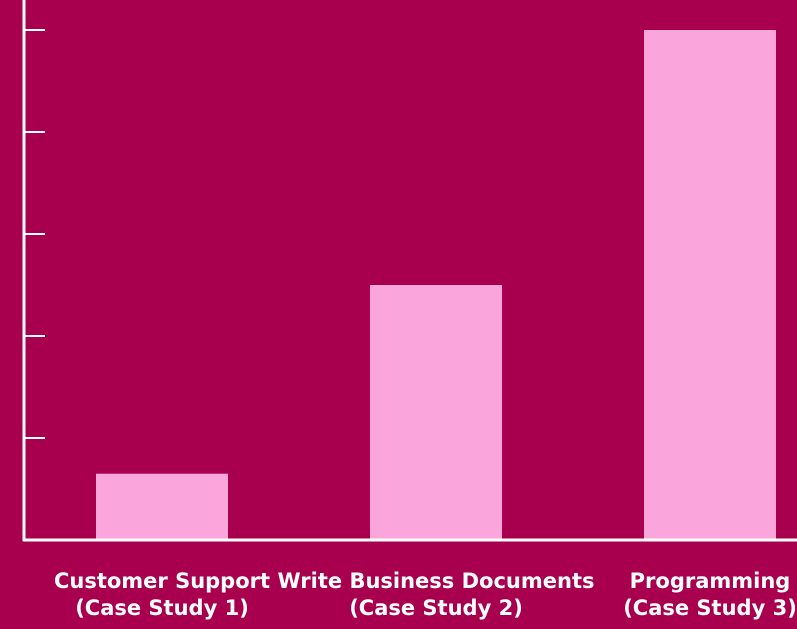 The image size is (797, 629). Describe the element at coordinates (162, 595) in the screenshot. I see `category-label-customer-support: Customer Support (Case Study 1)` at that location.